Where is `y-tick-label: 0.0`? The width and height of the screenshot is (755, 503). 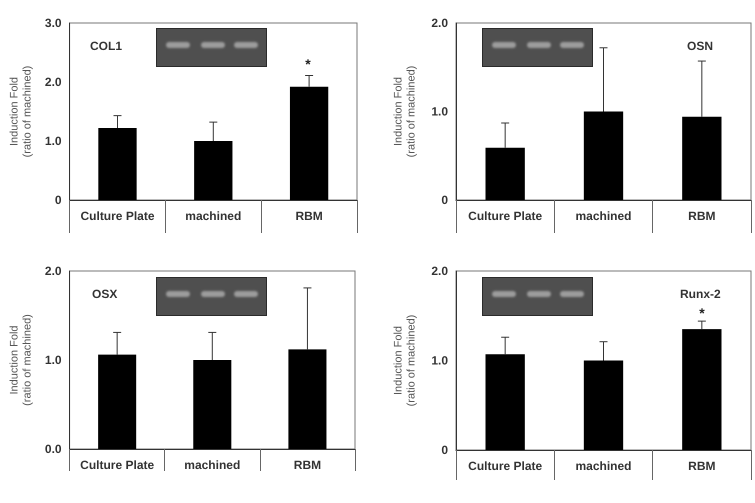 y-tick-label: 0.0 is located at coordinates (53, 449).